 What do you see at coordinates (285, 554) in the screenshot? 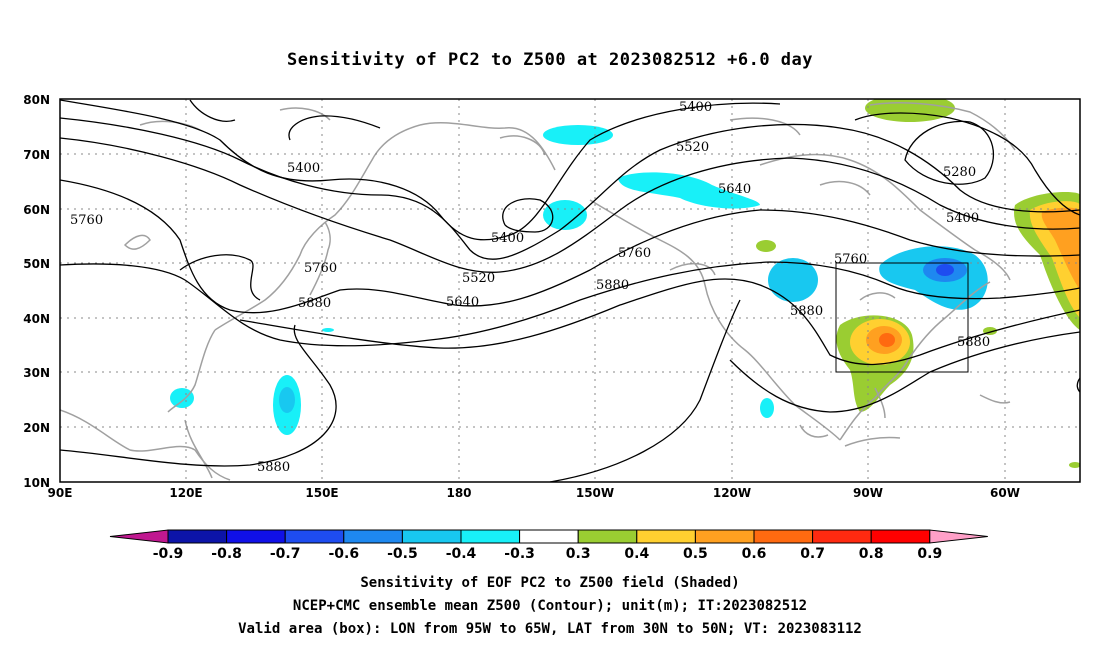
I see `colorbar-label: -0.7` at bounding box center [285, 554].